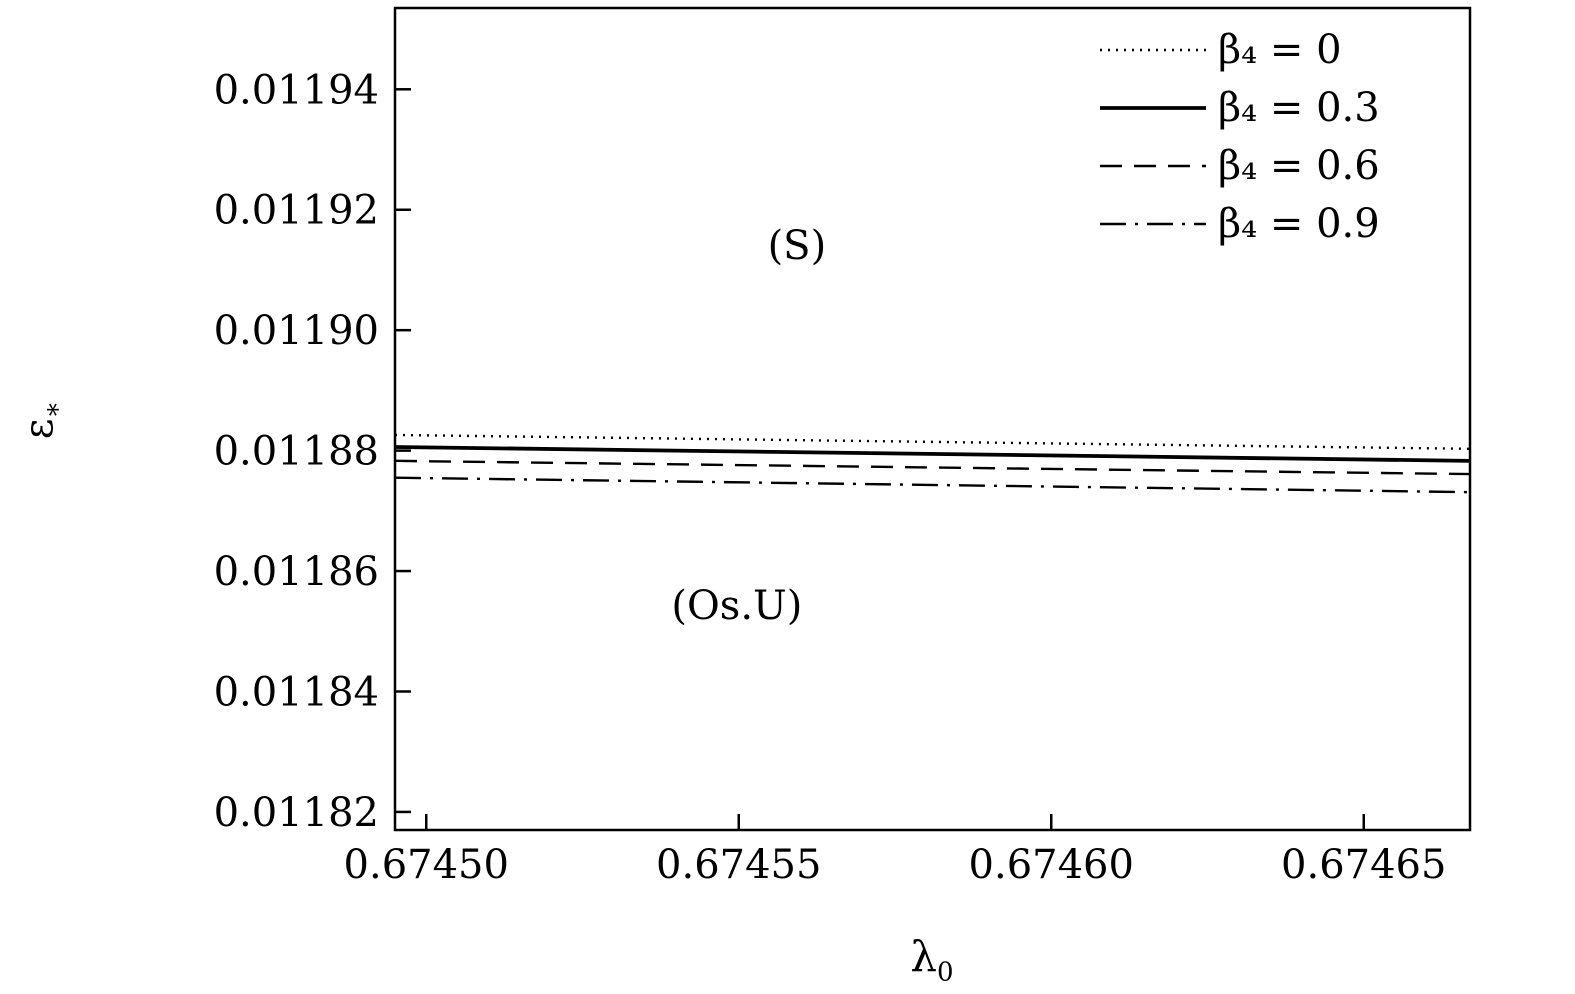 The height and width of the screenshot is (994, 1575). I want to click on region-label-s: (S), so click(797, 245).